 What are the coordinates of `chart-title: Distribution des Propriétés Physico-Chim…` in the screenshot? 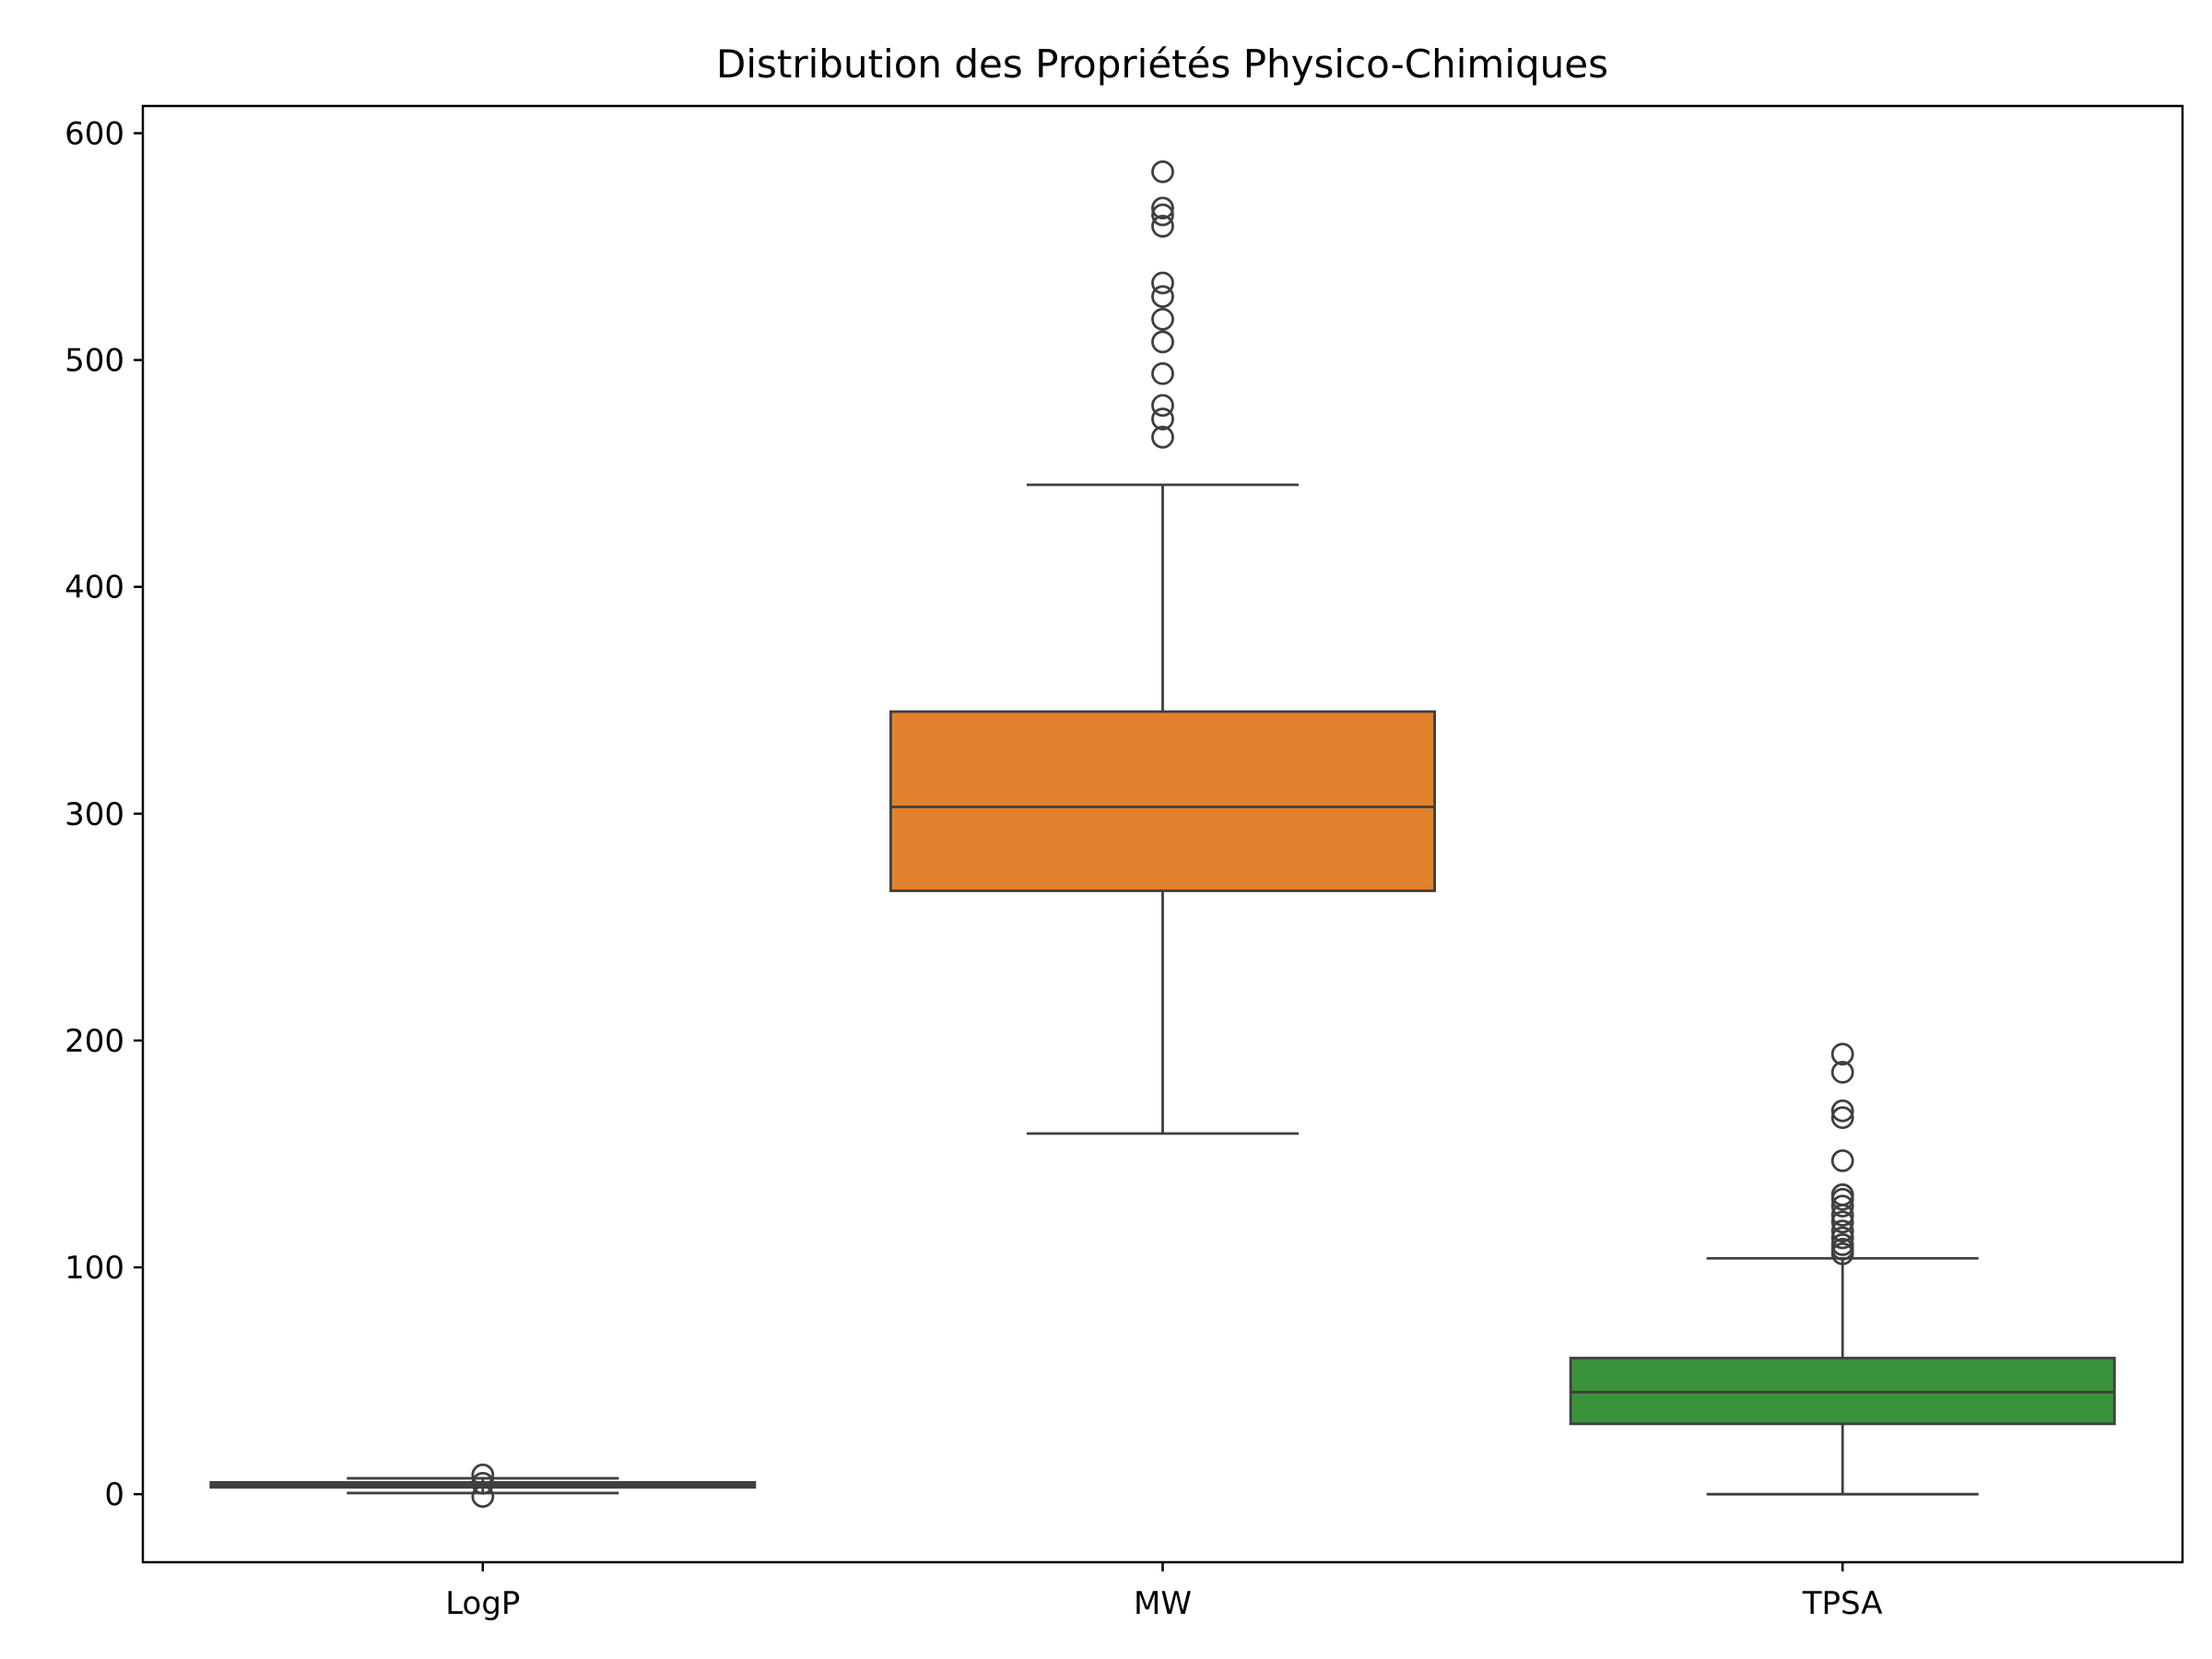 It's located at (1162, 64).